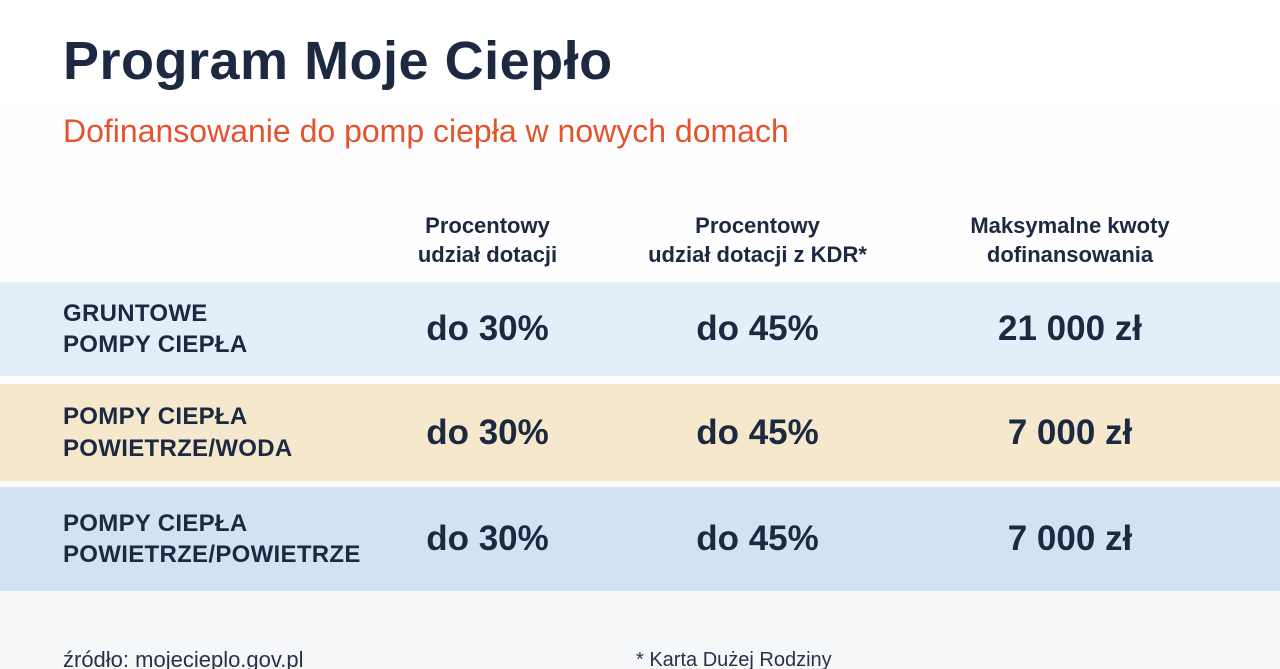 The image size is (1280, 669). I want to click on source-note: źródło: mojecieplo.gov.pl, so click(183, 658).